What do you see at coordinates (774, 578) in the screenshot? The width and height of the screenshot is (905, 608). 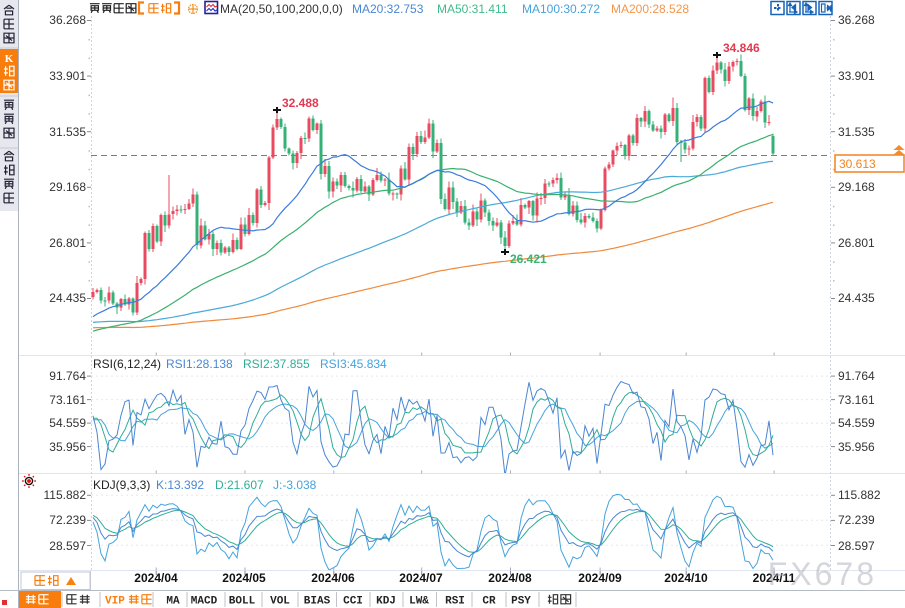 I see `svg-text: 2024/11` at bounding box center [774, 578].